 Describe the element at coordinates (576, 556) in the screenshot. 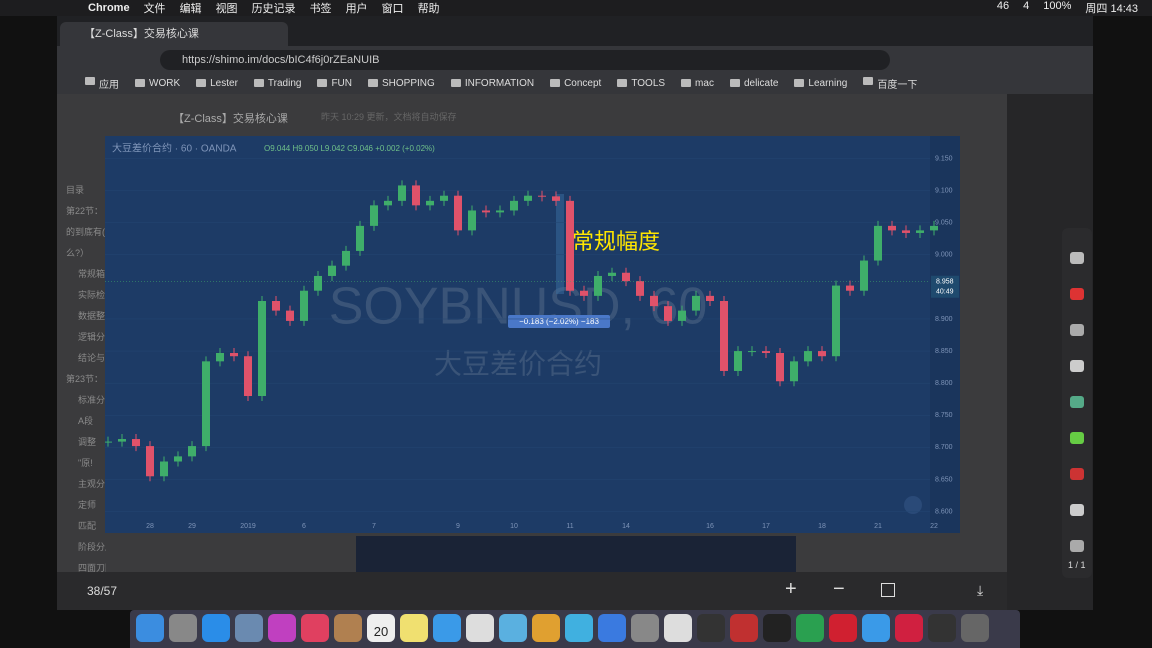

I see `next-image` at that location.